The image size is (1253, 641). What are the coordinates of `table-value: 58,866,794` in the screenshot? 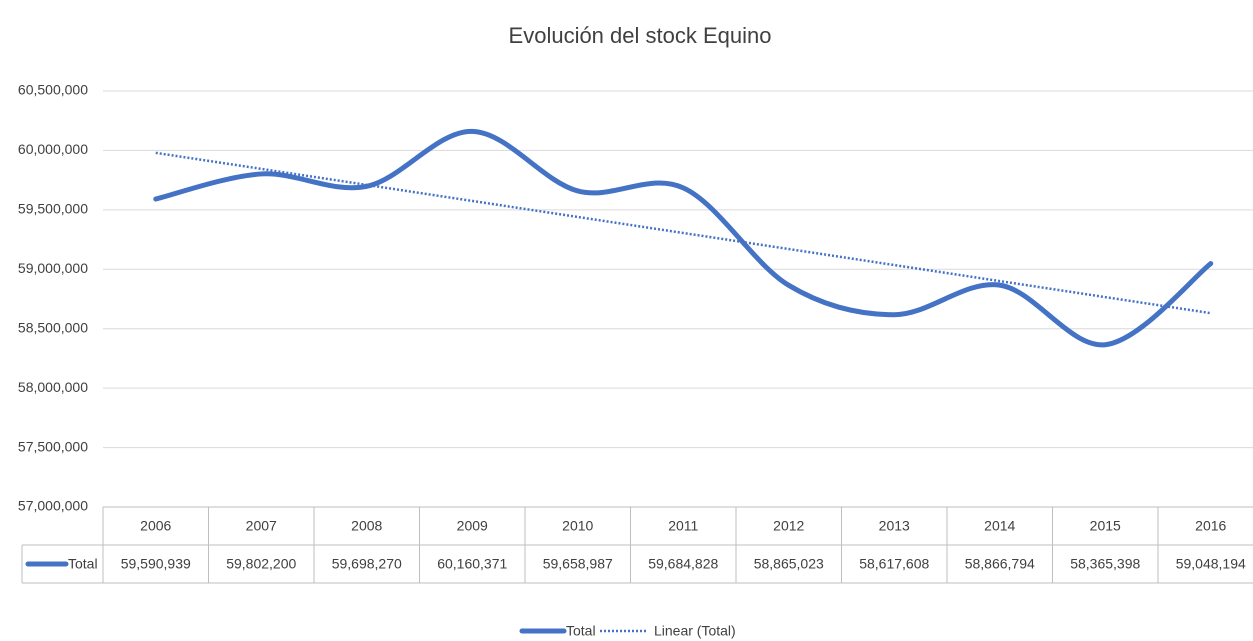 It's located at (1000, 564).